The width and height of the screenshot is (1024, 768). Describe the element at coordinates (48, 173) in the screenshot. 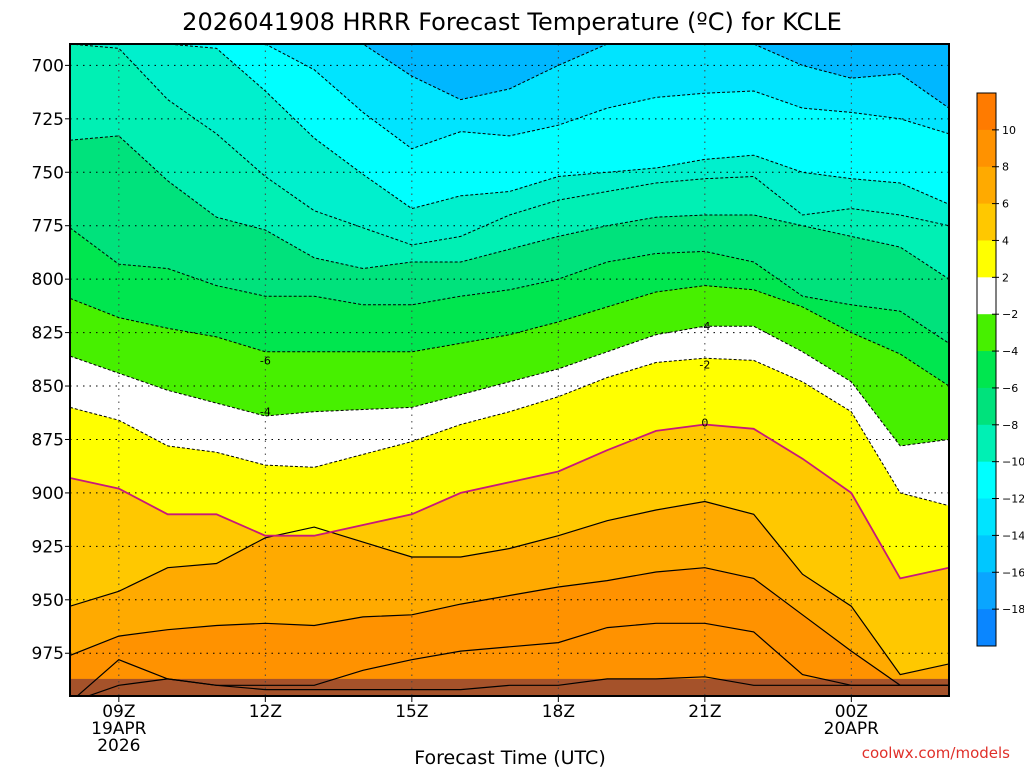

I see `y-tick-label-750: 750` at that location.